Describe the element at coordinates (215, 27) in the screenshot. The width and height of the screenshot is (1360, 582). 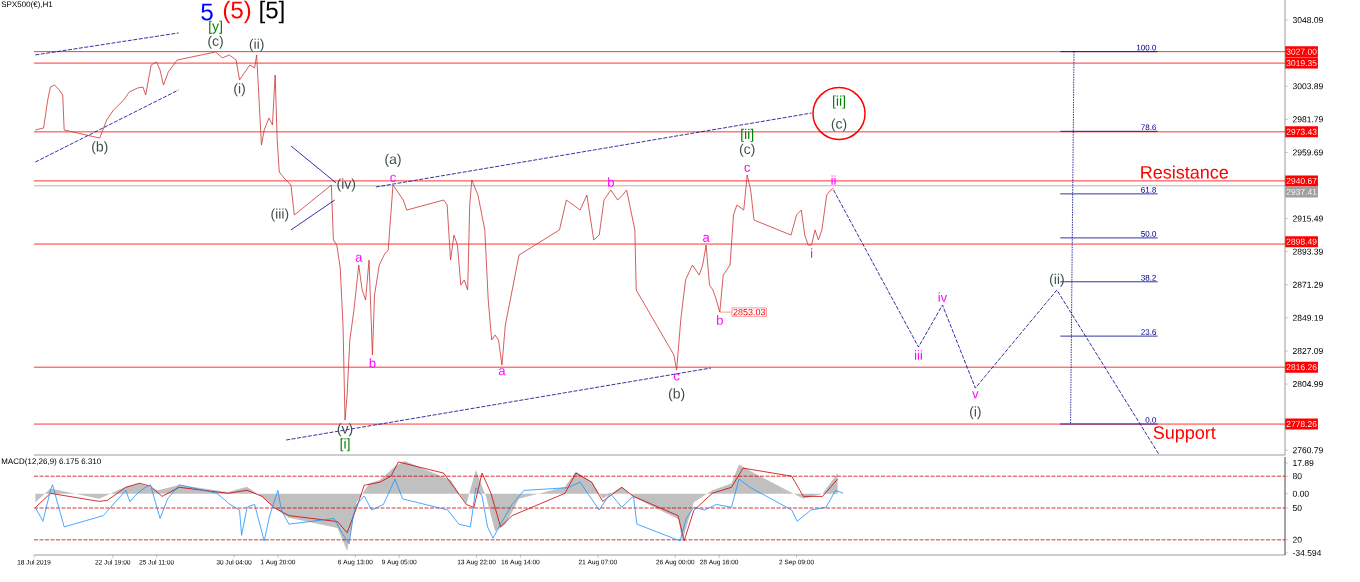
I see `annotation: [y]` at that location.